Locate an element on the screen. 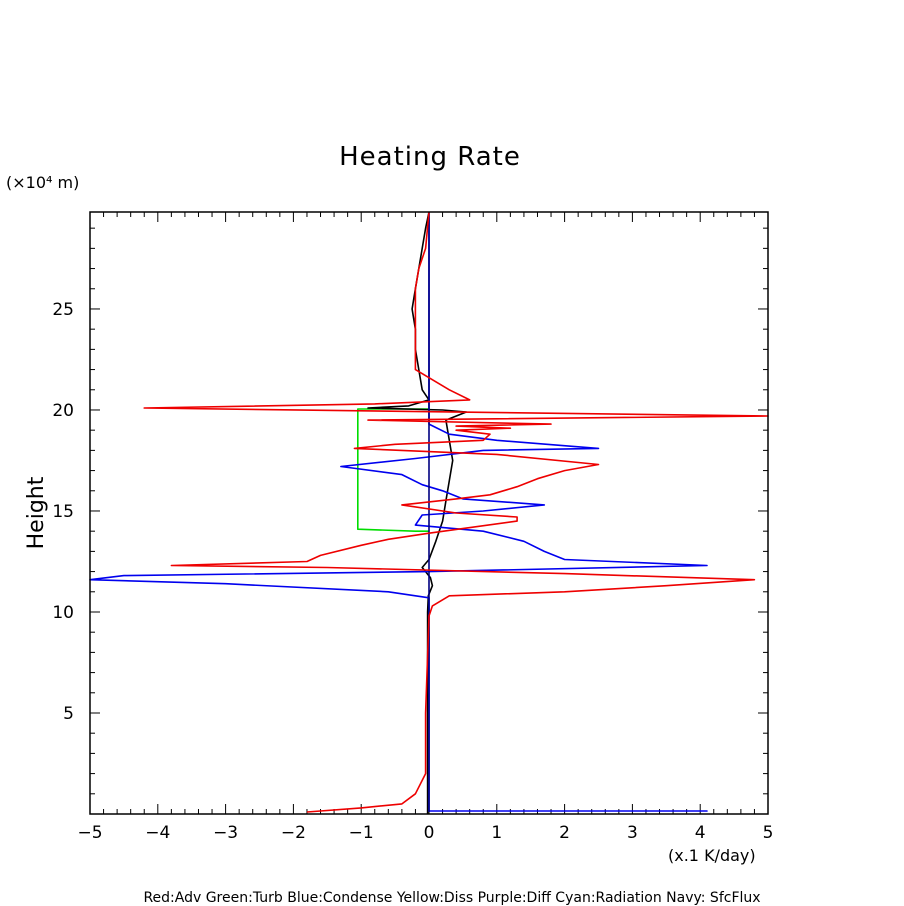 The height and width of the screenshot is (906, 904). x-tick-label: 4 is located at coordinates (700, 833).